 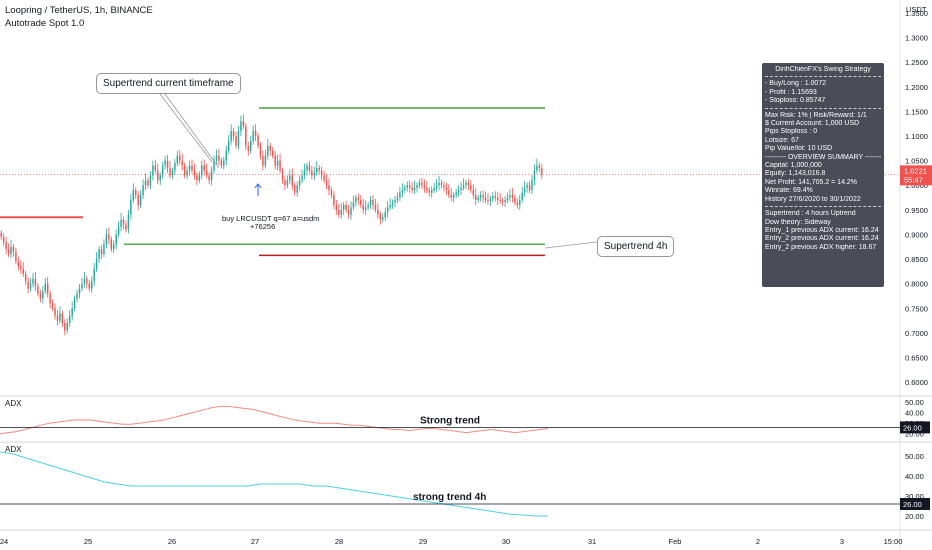 What do you see at coordinates (914, 402) in the screenshot?
I see `adx-tick-label: 50.00` at bounding box center [914, 402].